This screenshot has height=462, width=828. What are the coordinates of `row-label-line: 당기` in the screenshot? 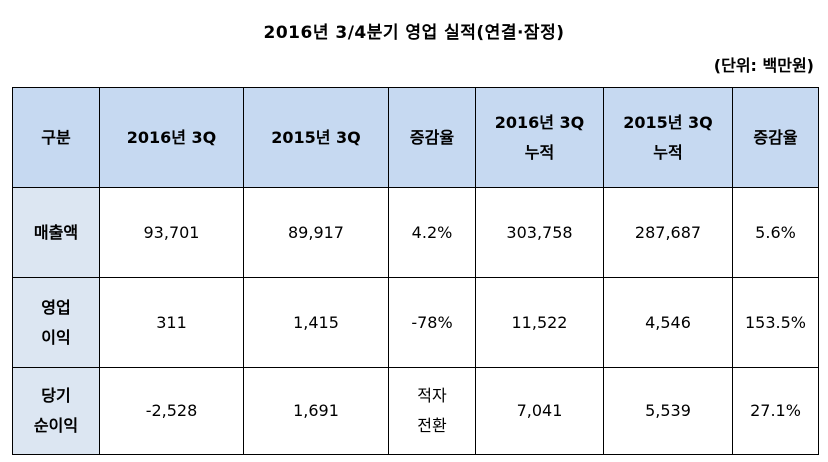 It's located at (56, 395).